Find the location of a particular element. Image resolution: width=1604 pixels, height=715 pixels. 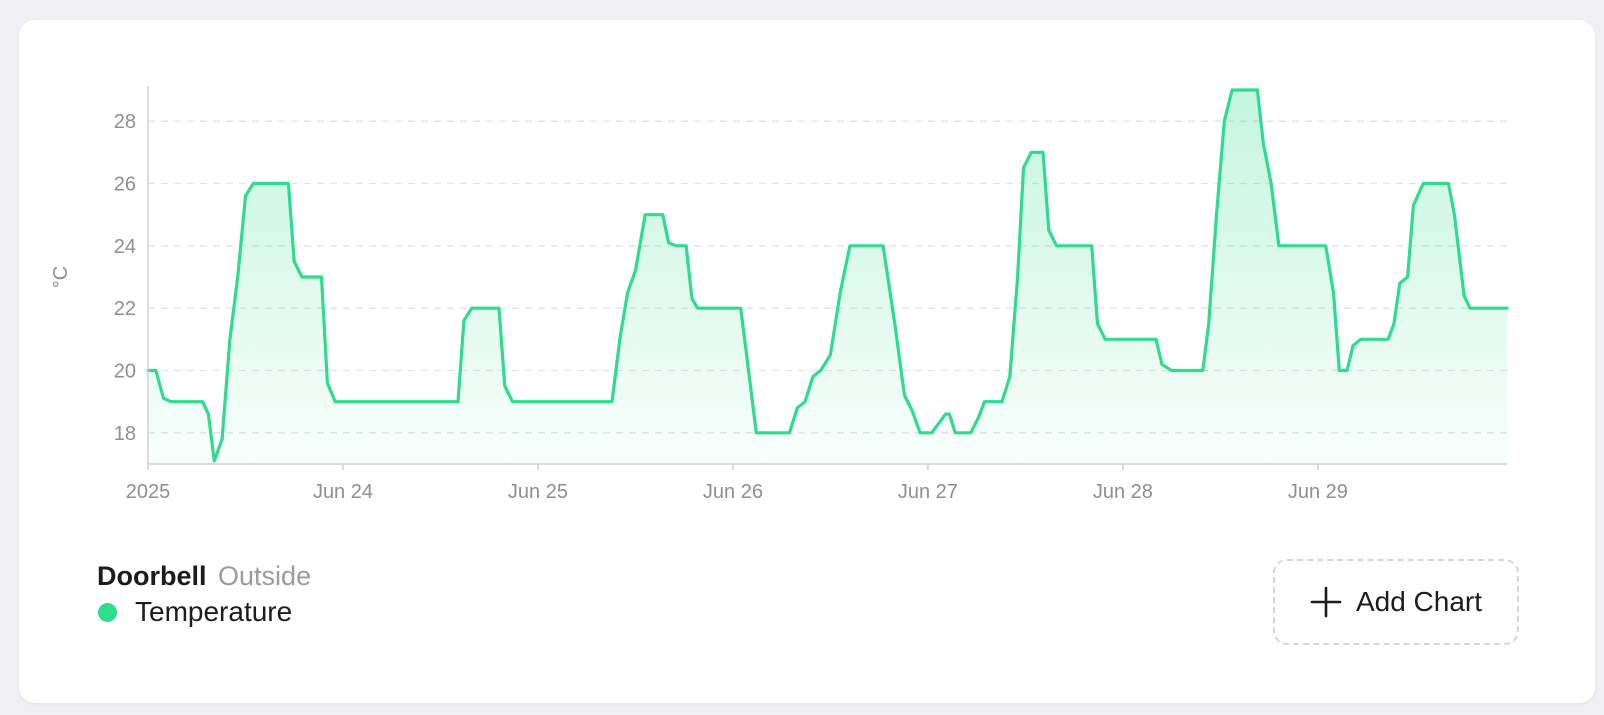

y-tick-label: 24 is located at coordinates (125, 247).